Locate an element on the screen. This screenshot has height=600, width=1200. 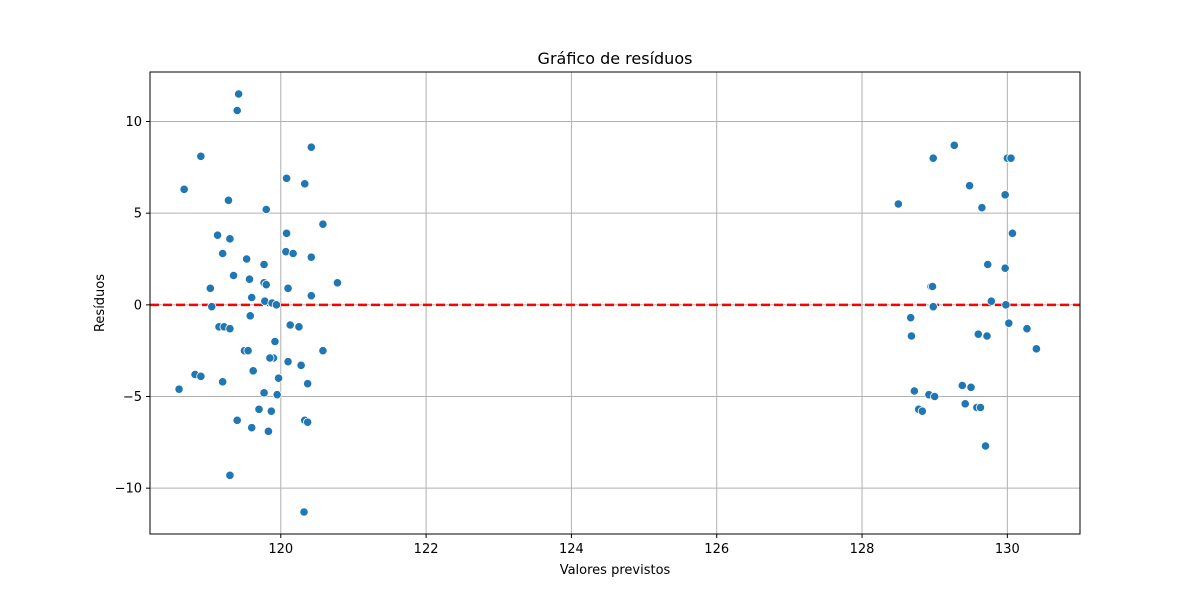
x-tick-label: 120 is located at coordinates (280, 549).